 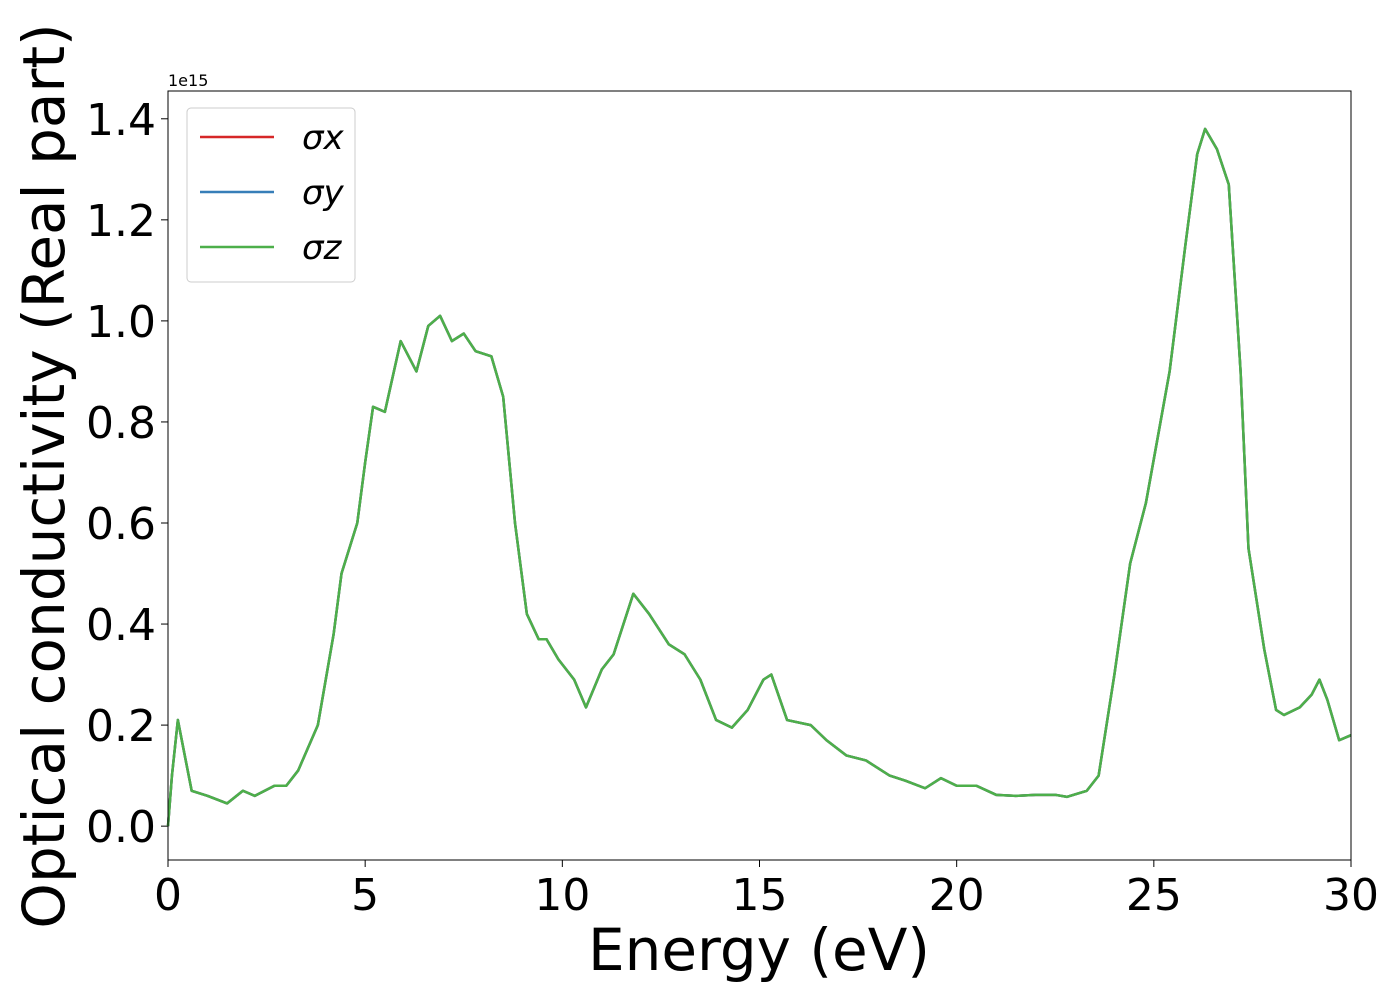 I want to click on x-tick-label: 20, so click(x=957, y=895).